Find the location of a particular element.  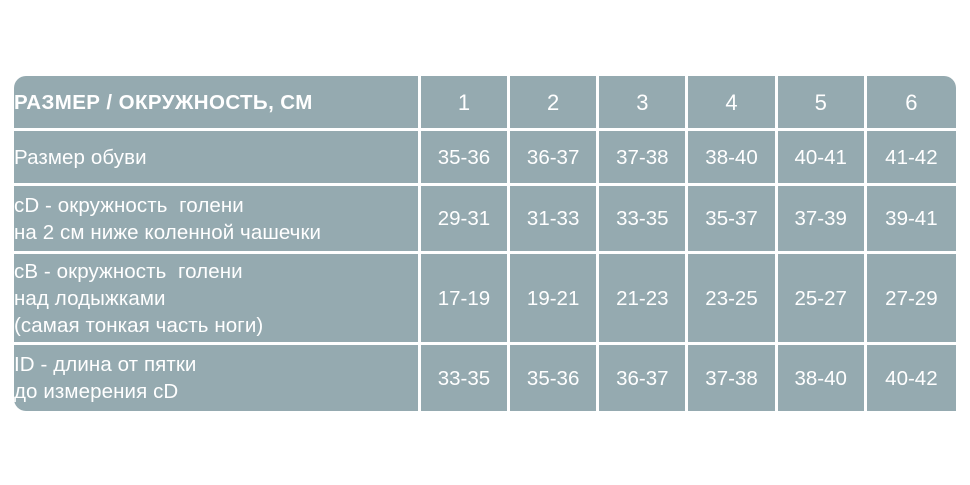

row-label-line: Размер обуви is located at coordinates (80, 157).